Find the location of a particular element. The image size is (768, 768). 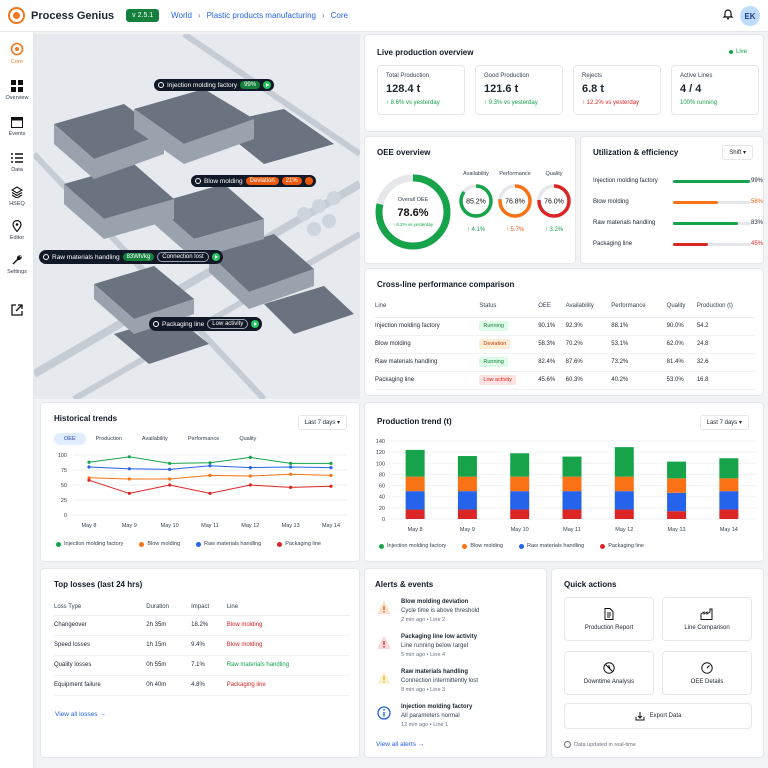

nav-overview: Overview is located at coordinates (17, 90).